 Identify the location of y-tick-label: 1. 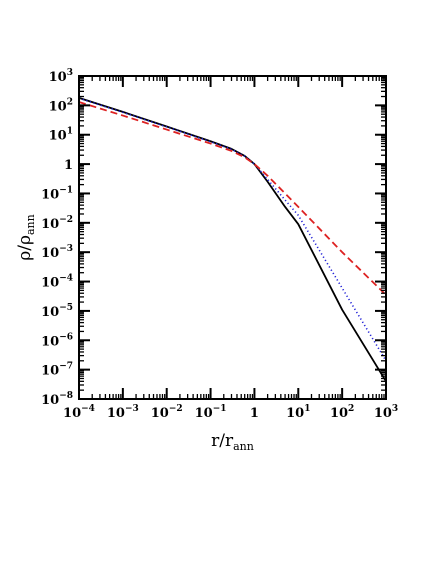
(68, 165).